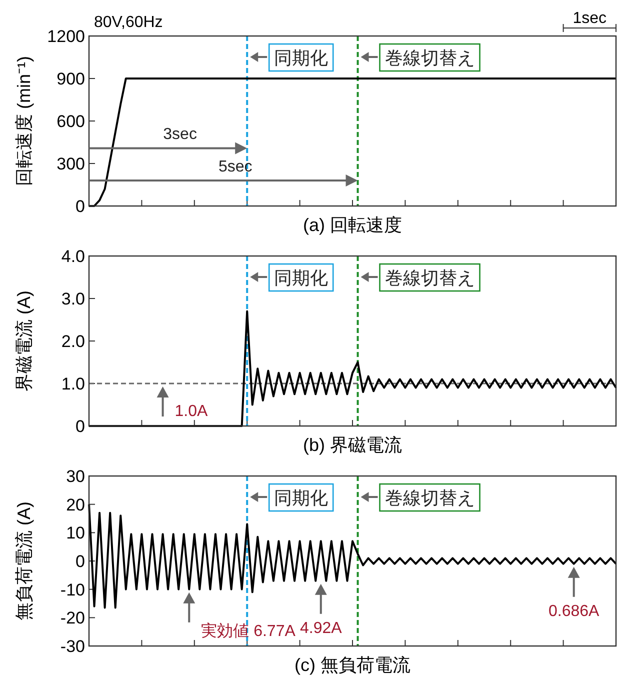  I want to click on y-tick-label: 600, so click(70, 121).